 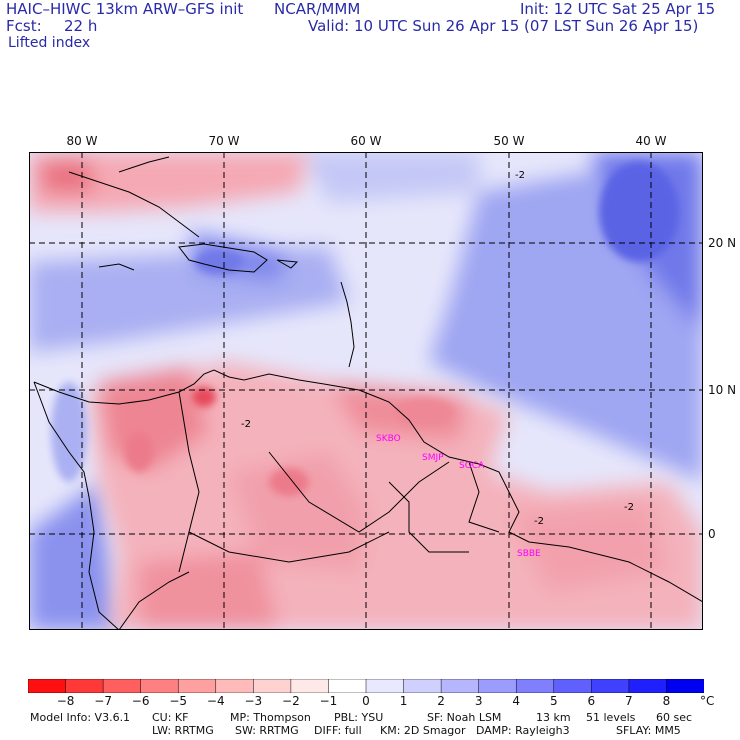 What do you see at coordinates (215, 701) in the screenshot?
I see `colorbar-tick-label: −4` at bounding box center [215, 701].